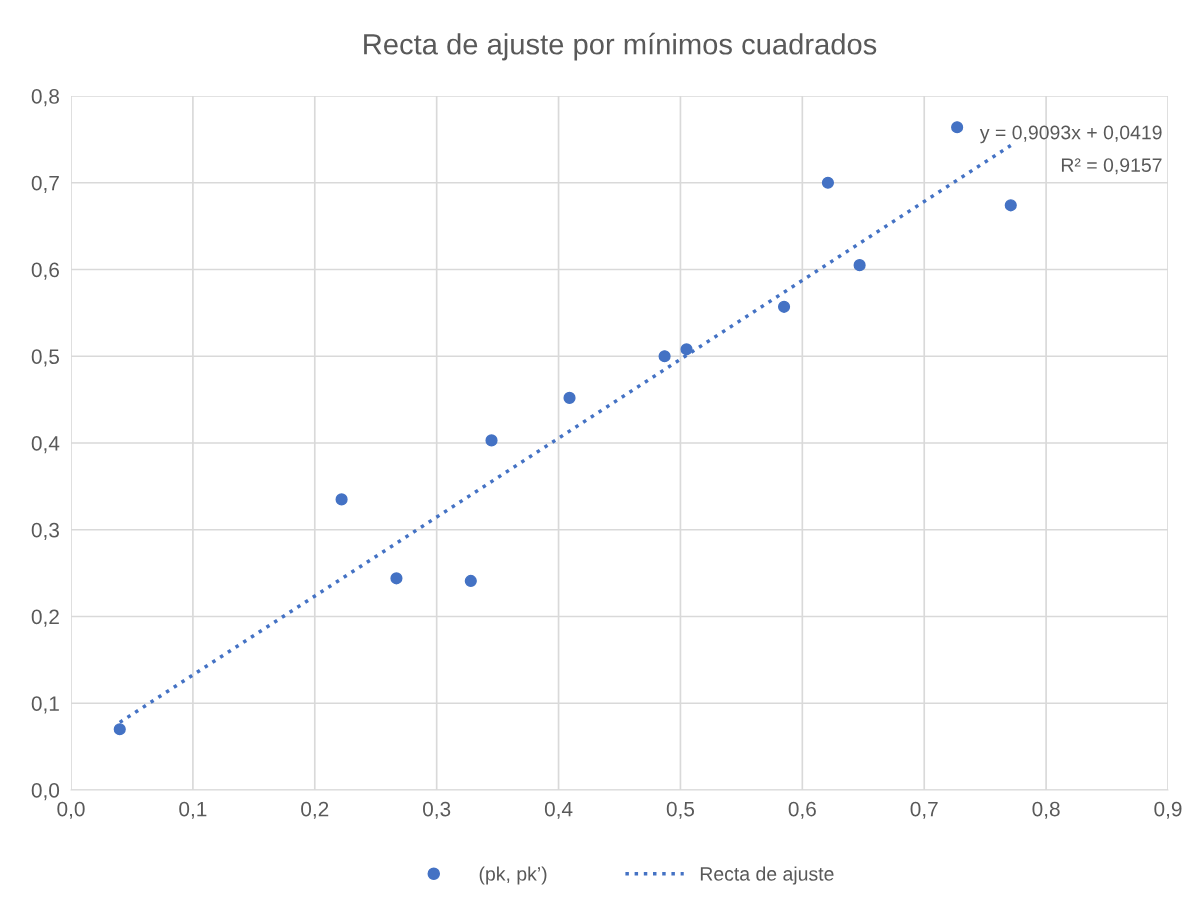  I want to click on x-tick-label: 0,2, so click(315, 810).